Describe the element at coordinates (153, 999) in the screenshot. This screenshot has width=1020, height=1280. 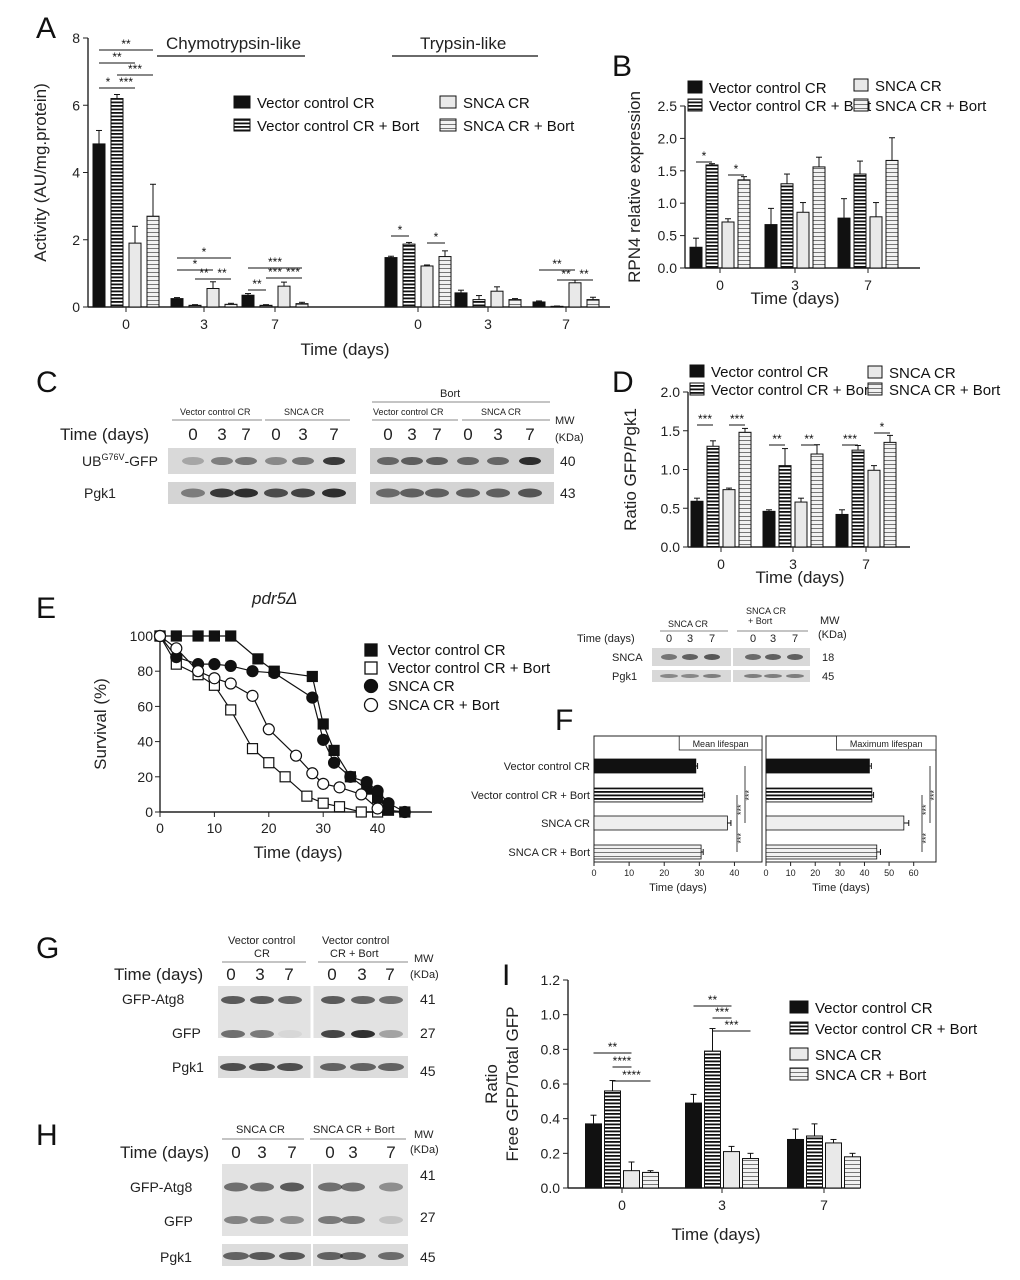
I see `blot-g-row-gfpatg8: GFP-Atg8` at that location.